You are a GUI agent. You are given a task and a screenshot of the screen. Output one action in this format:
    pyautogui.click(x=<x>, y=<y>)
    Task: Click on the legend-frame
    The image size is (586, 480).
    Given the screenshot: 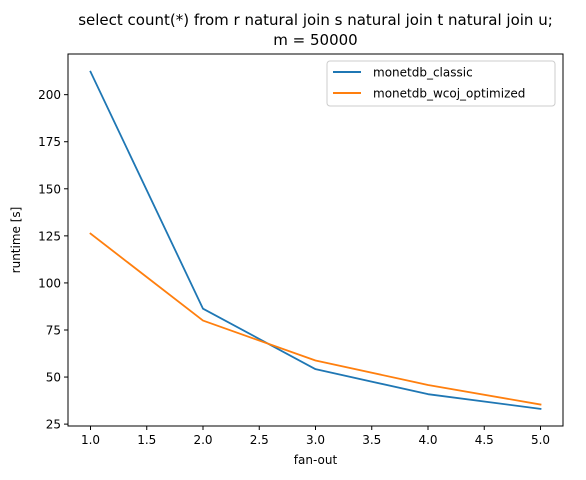 What is the action you would take?
    pyautogui.click(x=441, y=83)
    